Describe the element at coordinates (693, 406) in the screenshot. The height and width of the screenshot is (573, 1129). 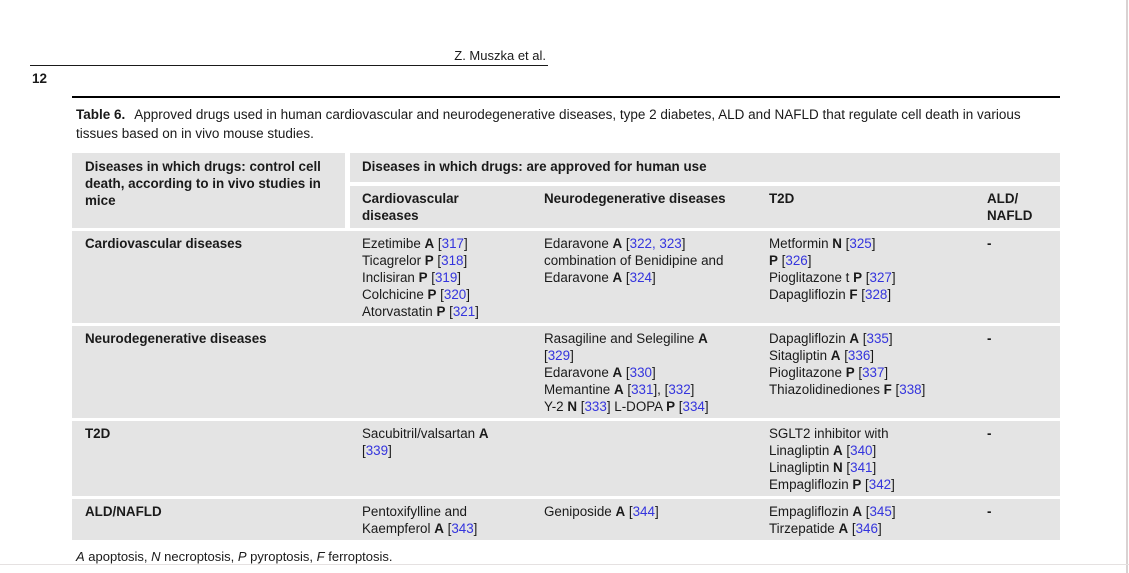
I see `reference-link: 334` at that location.